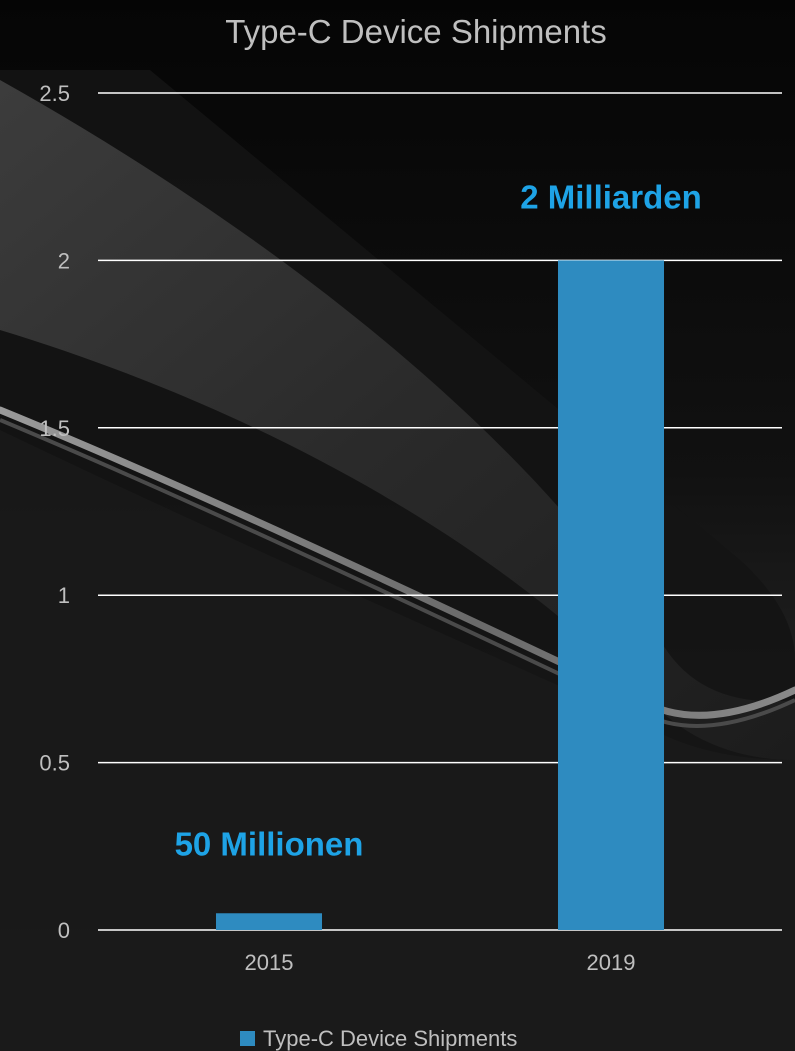 This screenshot has height=1051, width=795. What do you see at coordinates (415, 31) in the screenshot?
I see `chart-title: Type-C Device Shipments` at bounding box center [415, 31].